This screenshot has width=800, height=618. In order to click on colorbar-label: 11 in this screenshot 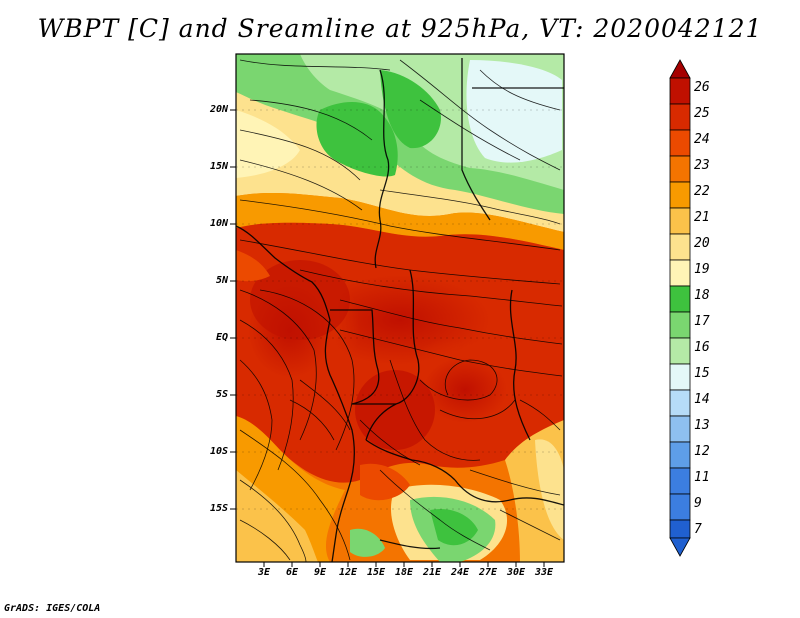, I will do `click(702, 477)`.